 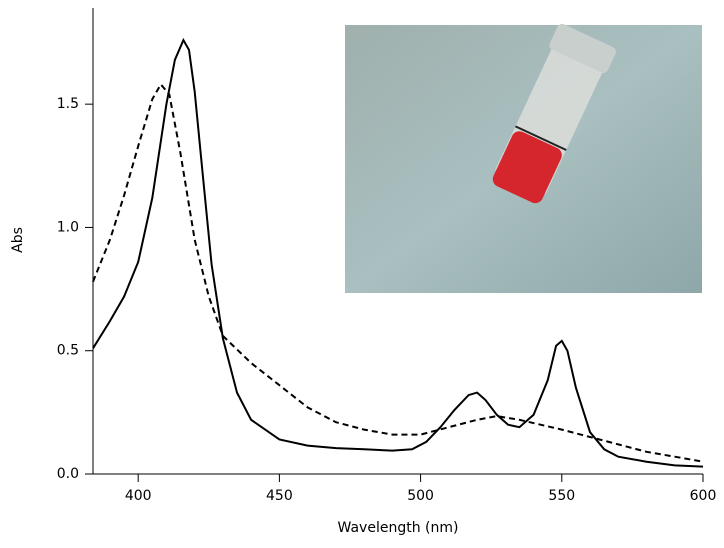 What do you see at coordinates (138, 496) in the screenshot?
I see `x-tick-label: 400` at bounding box center [138, 496].